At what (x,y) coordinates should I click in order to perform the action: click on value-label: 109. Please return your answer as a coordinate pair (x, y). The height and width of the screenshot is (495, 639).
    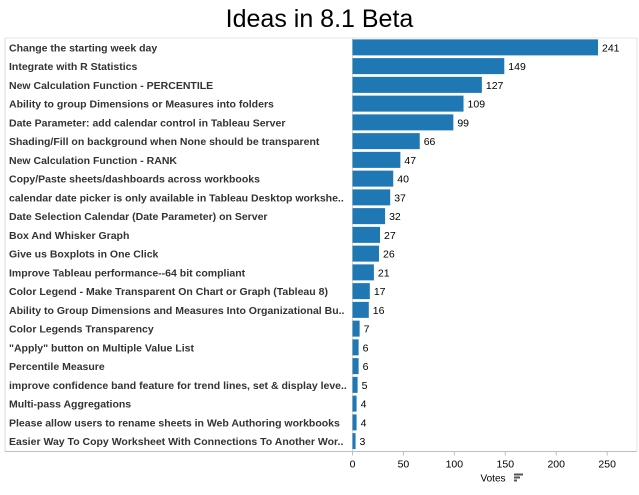
    Looking at the image, I should click on (477, 105).